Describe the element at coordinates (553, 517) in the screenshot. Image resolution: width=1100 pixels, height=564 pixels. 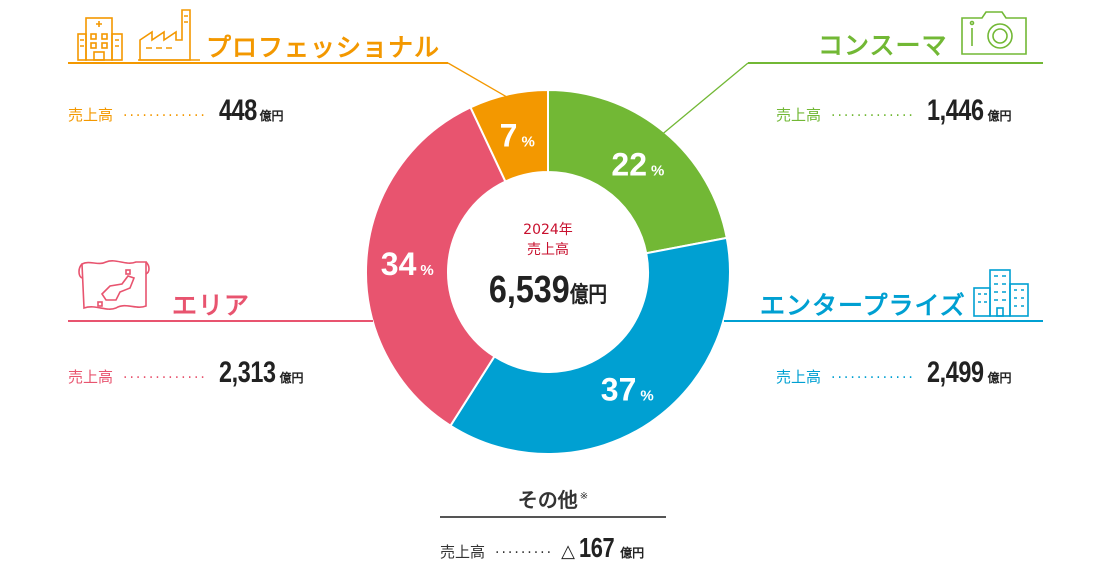
I see `other-rule` at that location.